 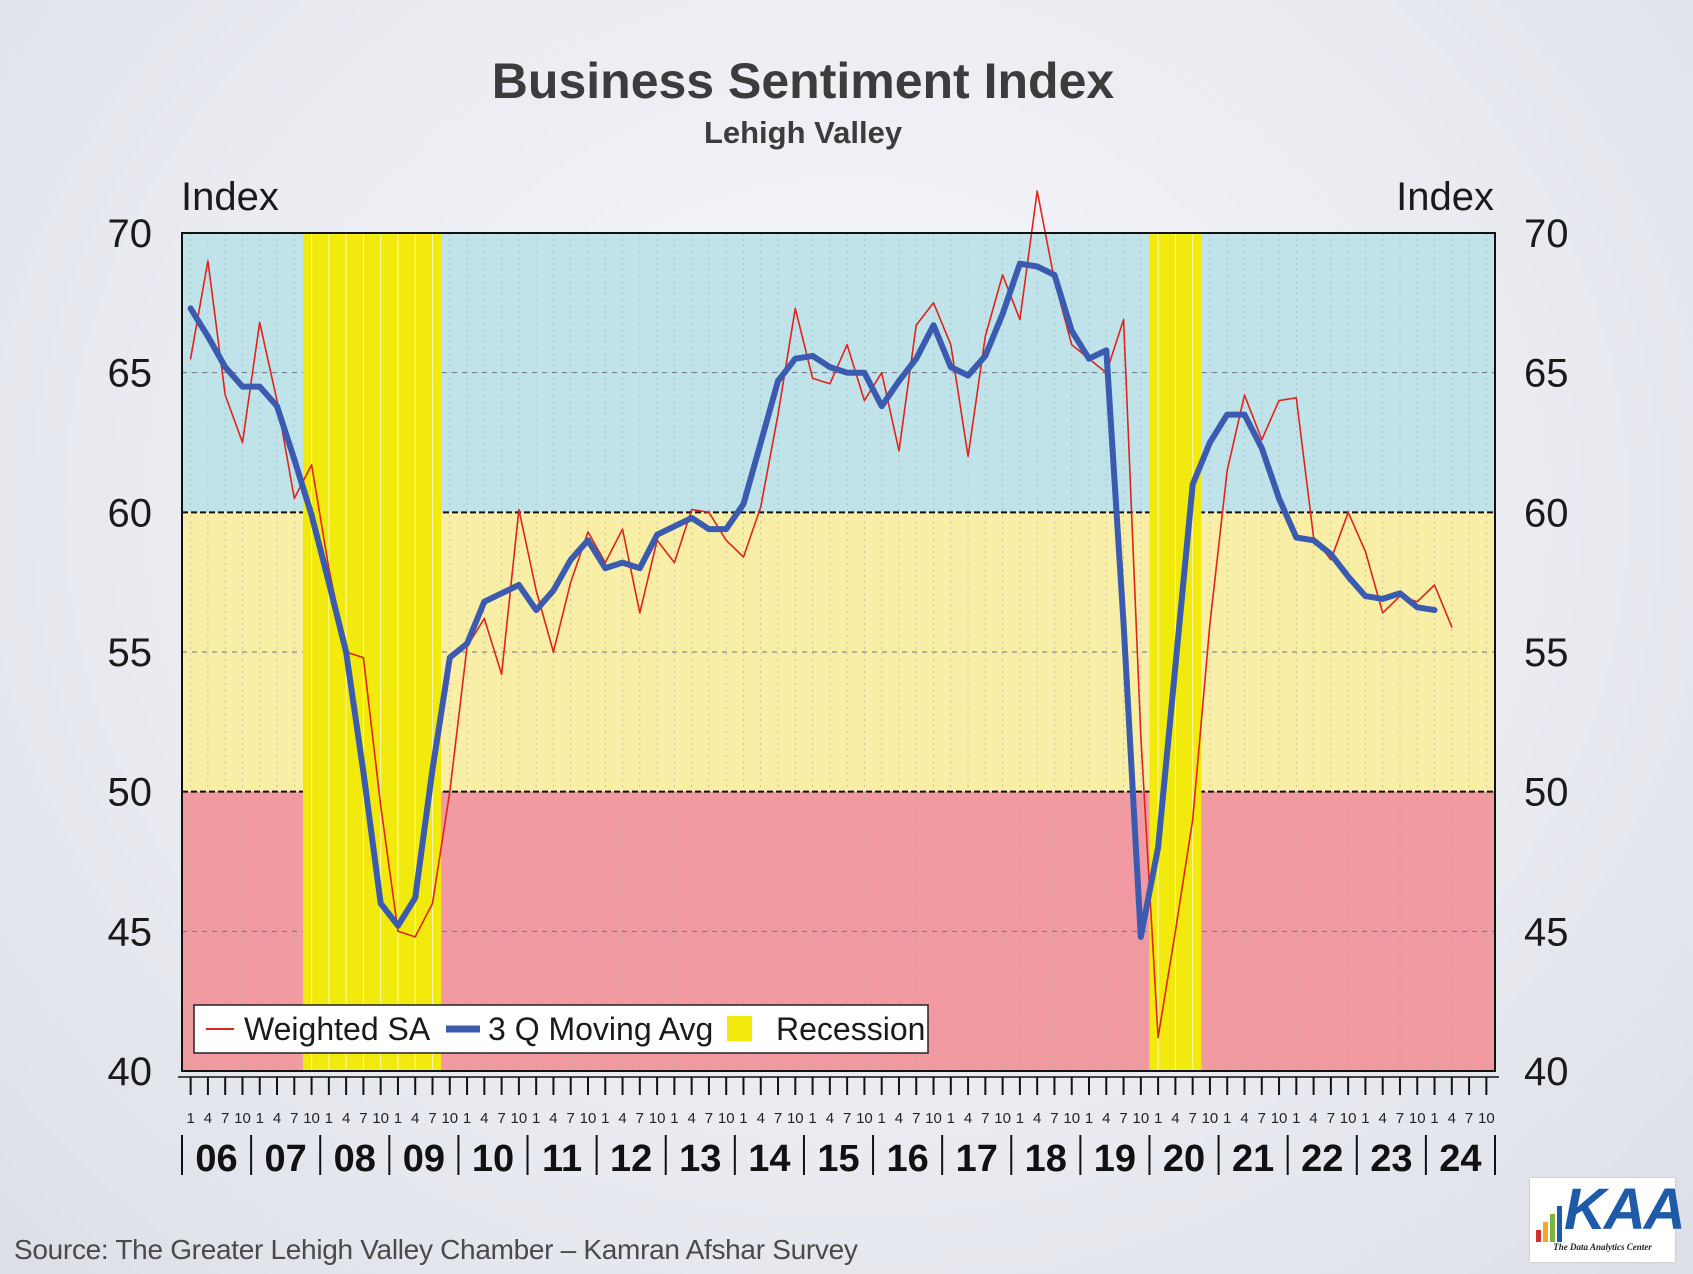 What do you see at coordinates (600, 1029) in the screenshot?
I see `legend-moving-avg-label: 3 Q Moving Avg` at bounding box center [600, 1029].